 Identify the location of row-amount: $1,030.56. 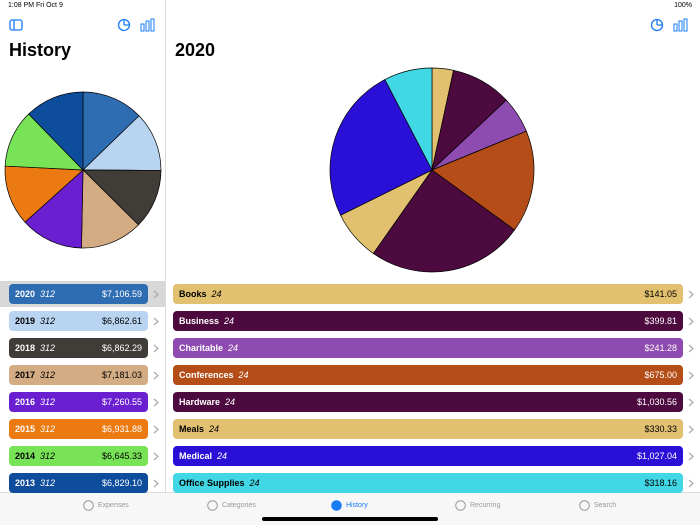
(656, 402).